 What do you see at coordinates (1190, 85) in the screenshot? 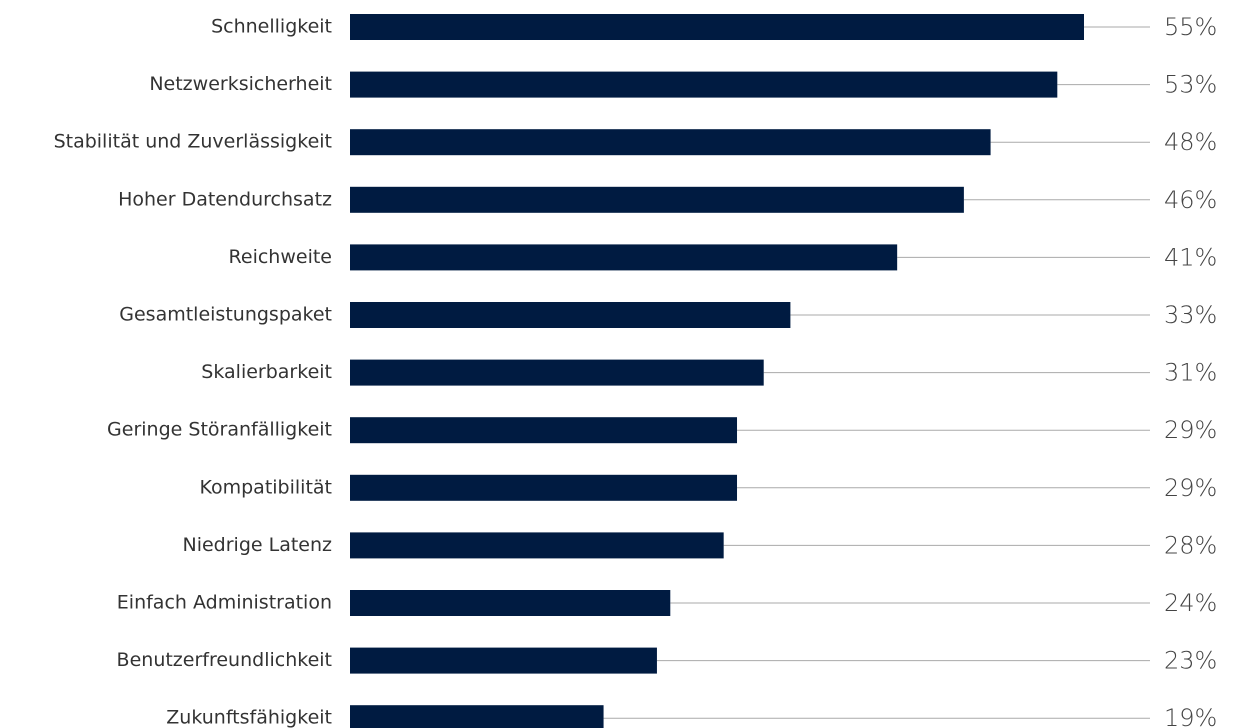
I see `value-label: 53%` at bounding box center [1190, 85].